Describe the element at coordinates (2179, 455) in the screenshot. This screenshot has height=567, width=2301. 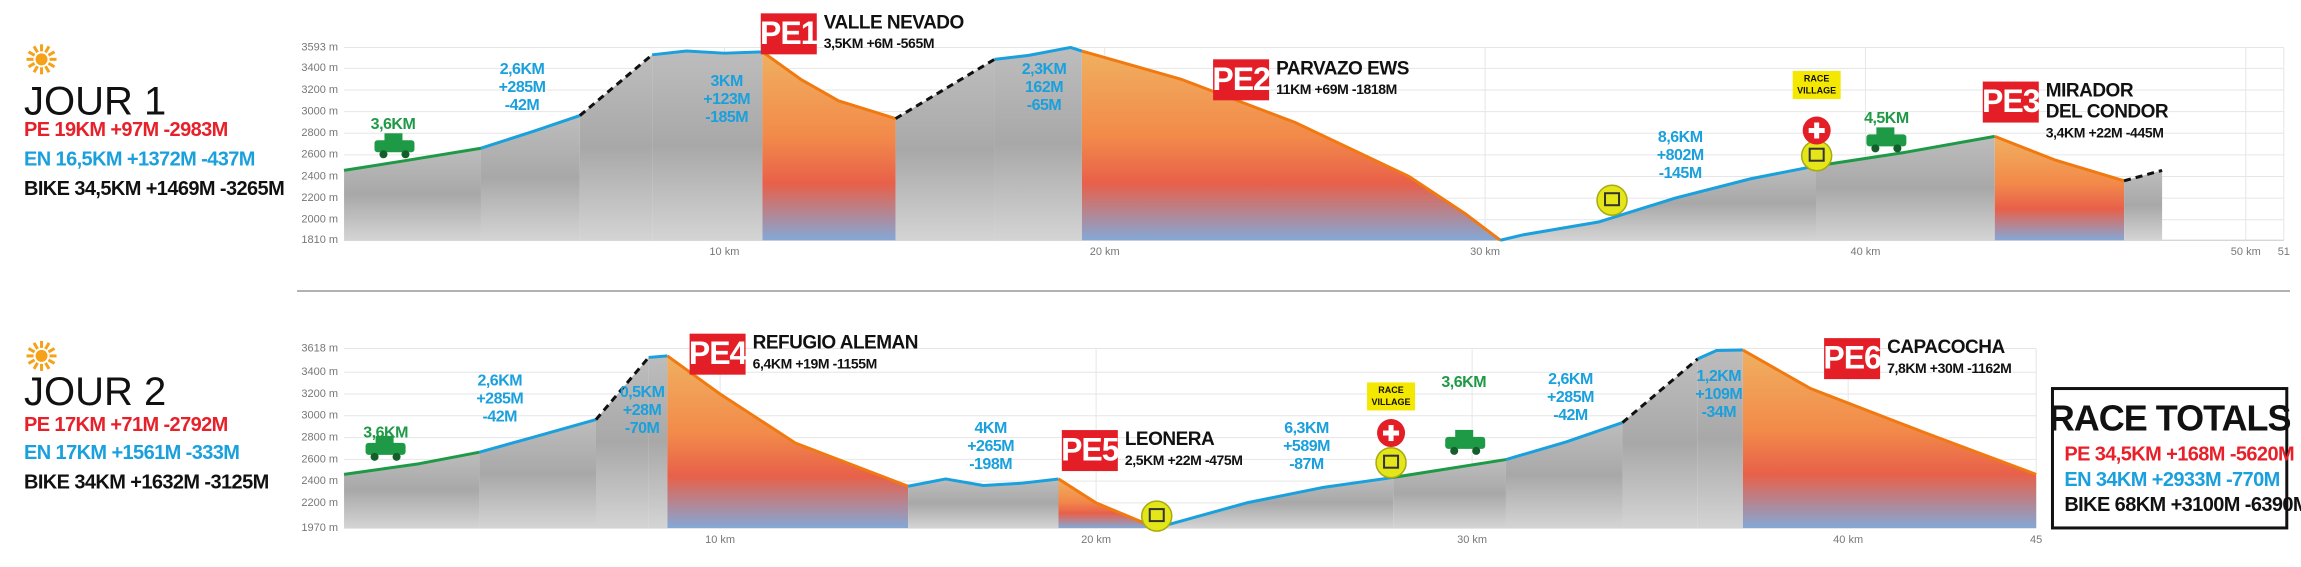
I see `totals-line: PE 34,5KM +168M -5620M` at that location.